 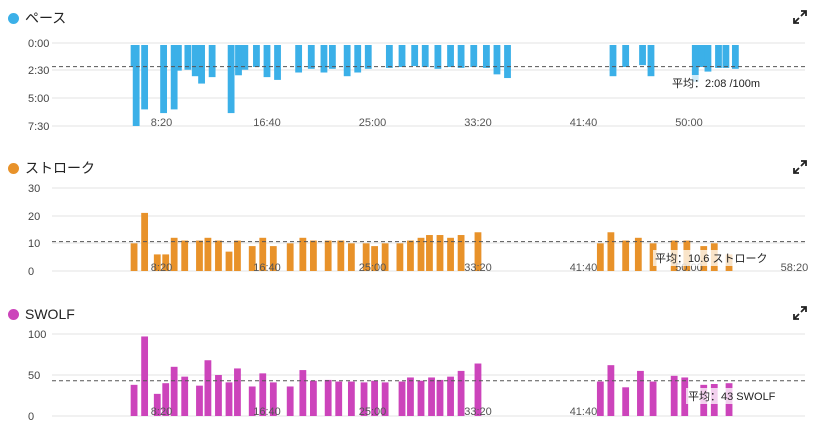 What do you see at coordinates (689, 123) in the screenshot?
I see `pace-x-tick-label: 50:00` at bounding box center [689, 123].